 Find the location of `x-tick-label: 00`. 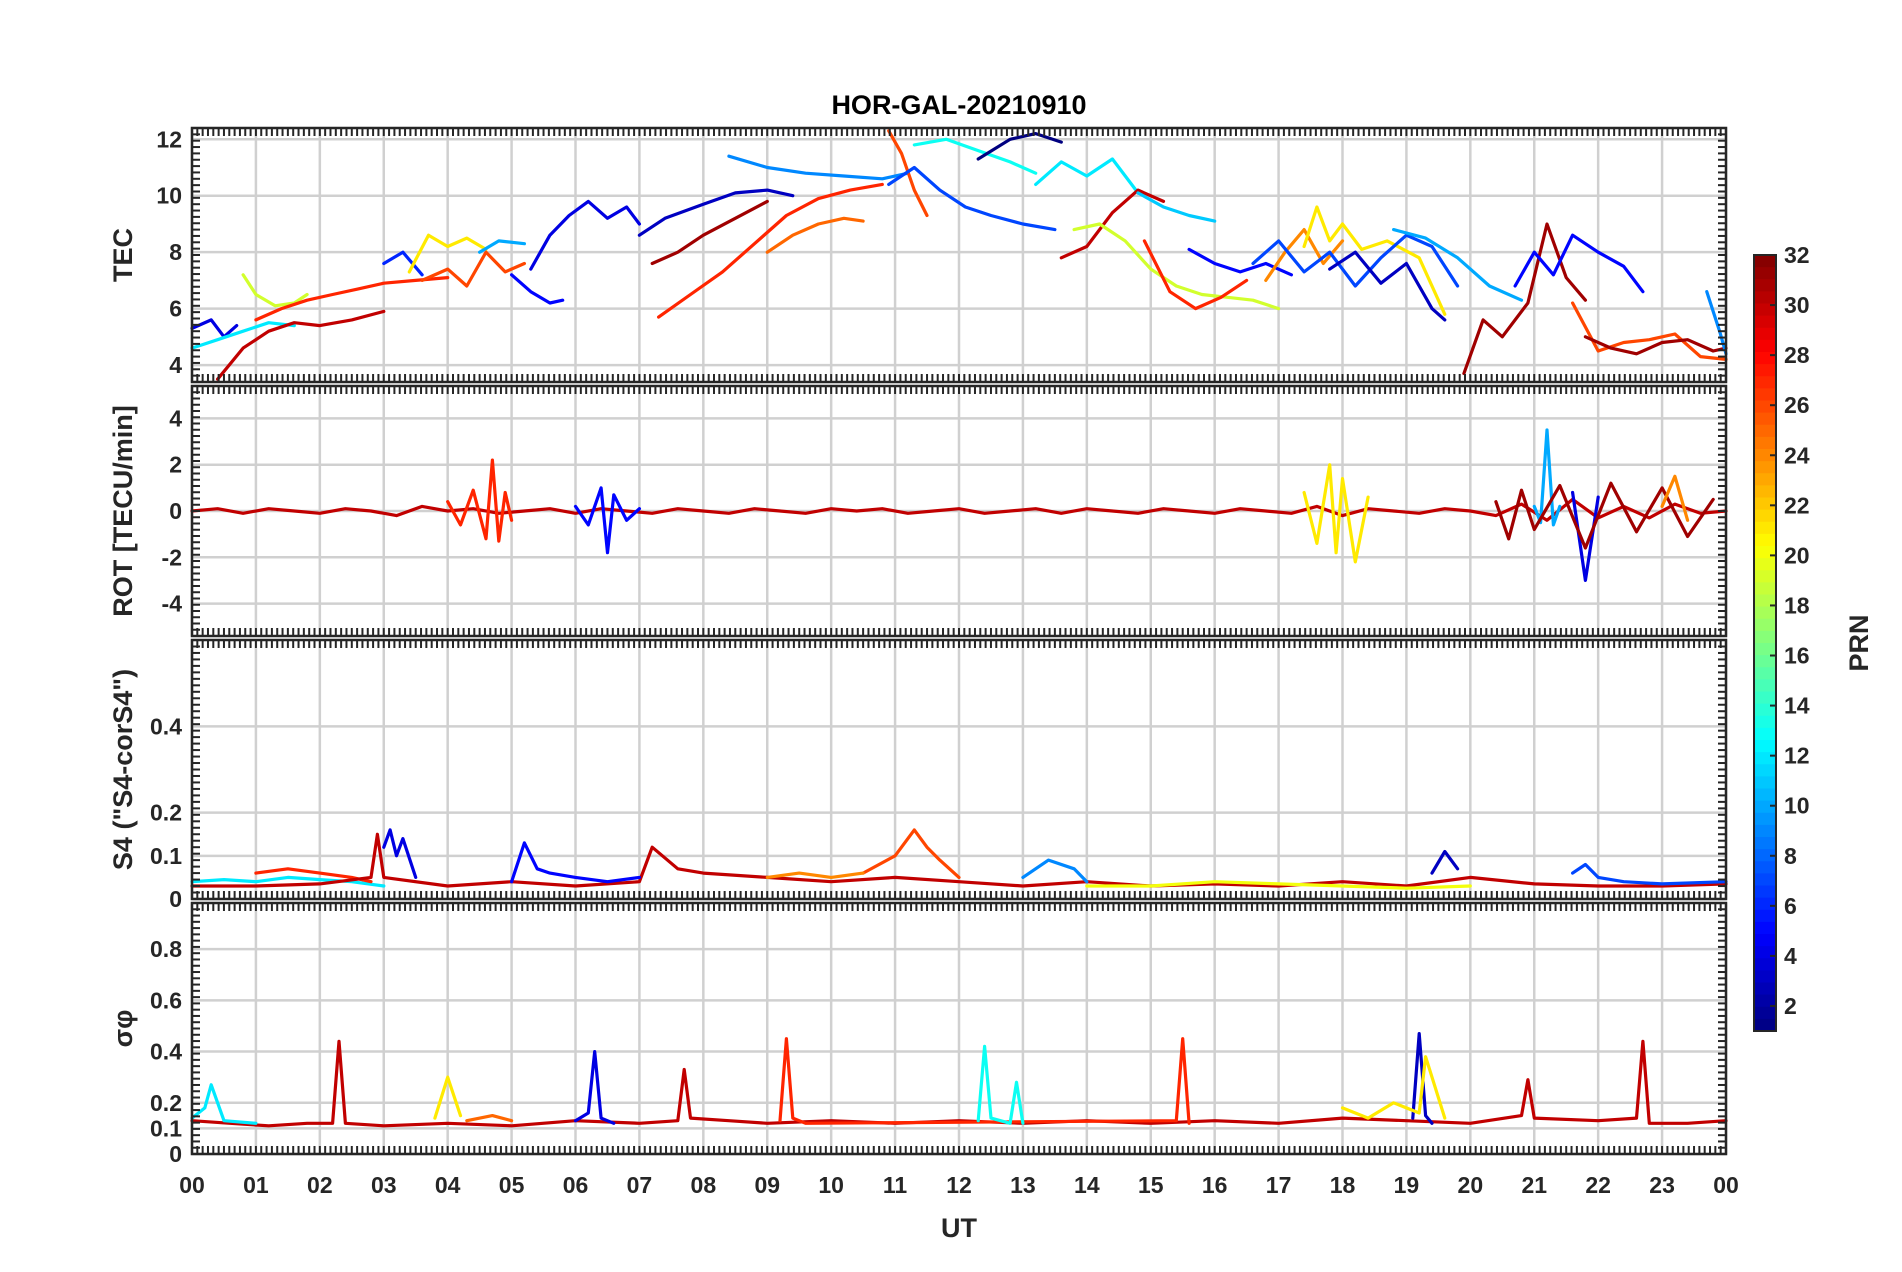

x-tick-label: 00 is located at coordinates (192, 1185).